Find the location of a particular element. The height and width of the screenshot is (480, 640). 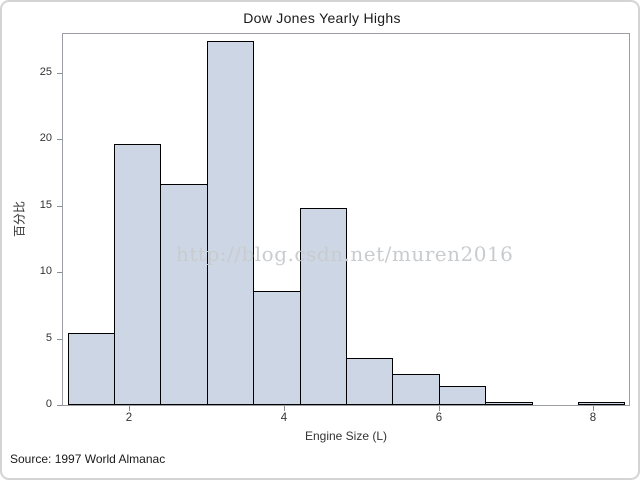

chart-title: Dow Jones Yearly Highs is located at coordinates (322, 18).